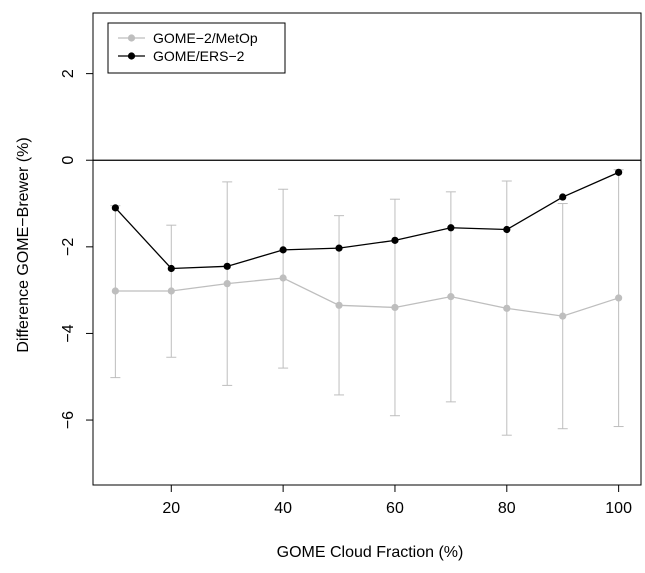 The image size is (645, 573). What do you see at coordinates (507, 508) in the screenshot?
I see `x-tick-label: 80` at bounding box center [507, 508].